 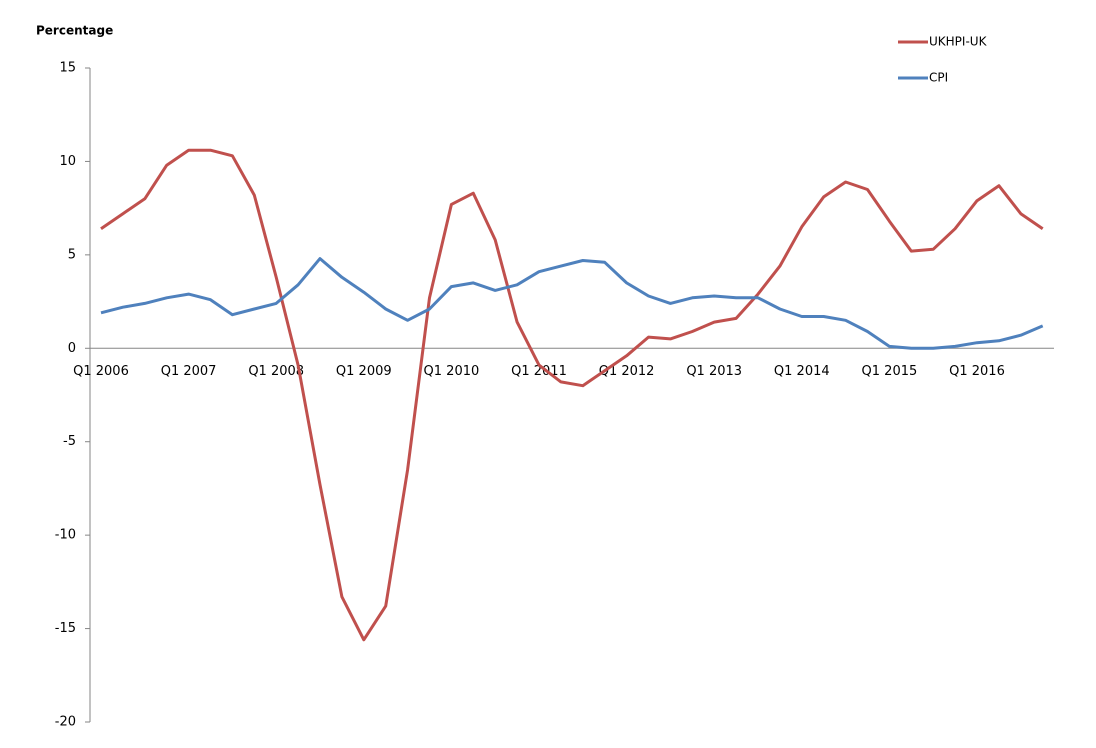 What do you see at coordinates (627, 371) in the screenshot?
I see `x-tick-label: Q1 2012` at bounding box center [627, 371].